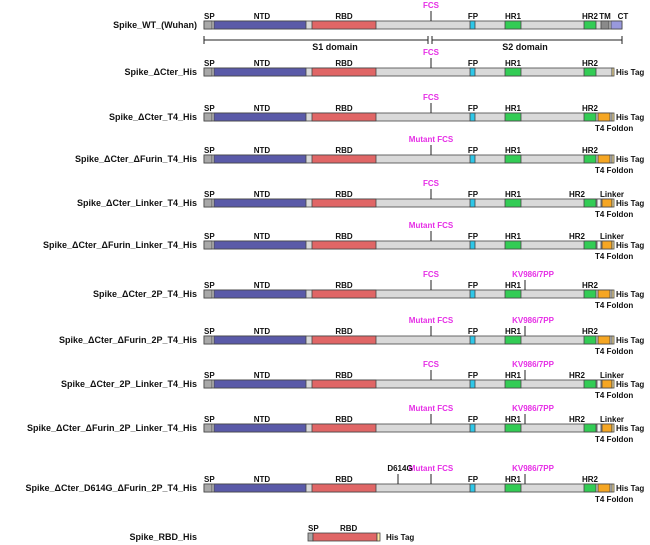  I want to click on construct-label: Spike_ΔCter_ΔFurin_T4_His, so click(136, 159).